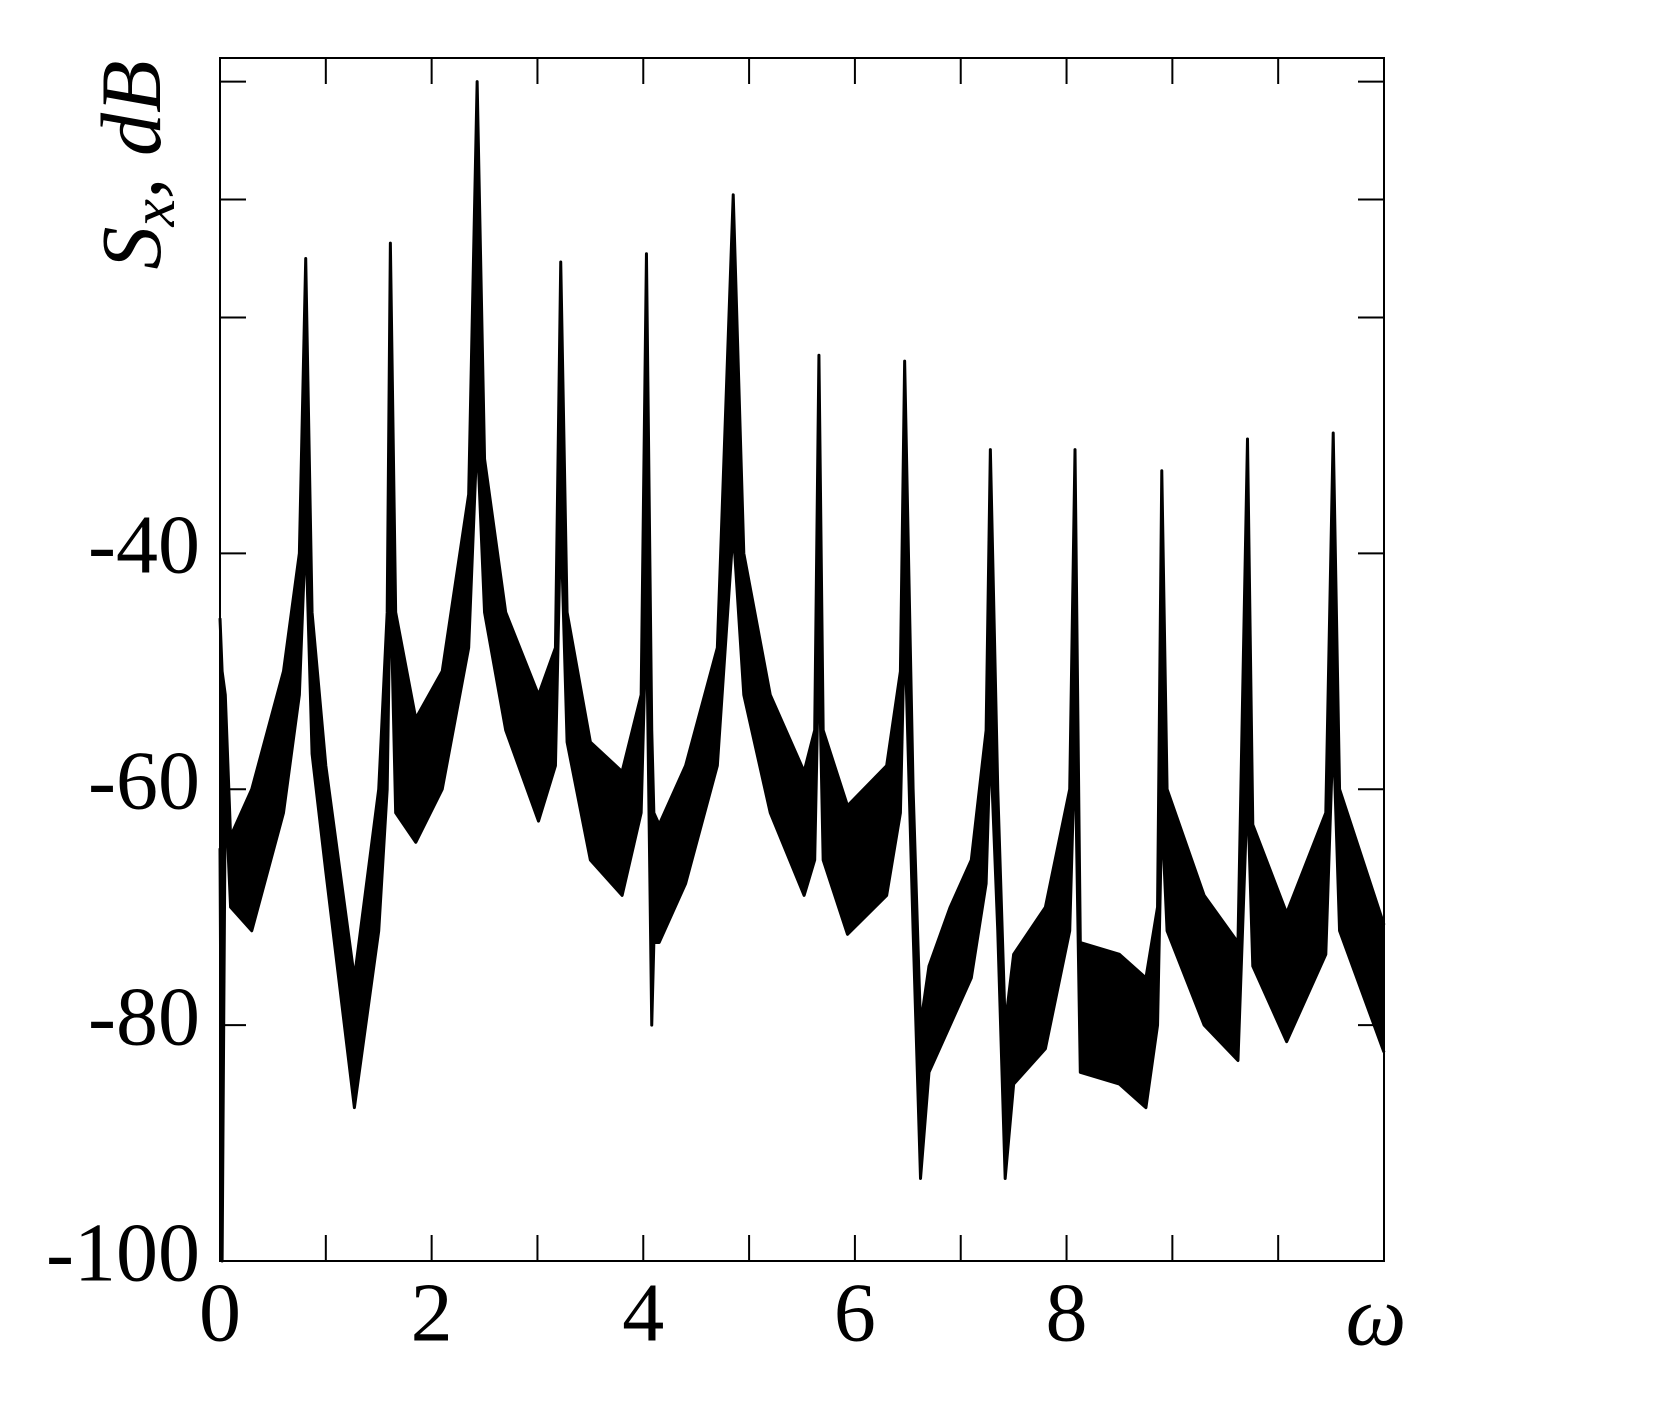 The height and width of the screenshot is (1427, 1664). I want to click on y-axis-label: Sx, dB, so click(135, 164).